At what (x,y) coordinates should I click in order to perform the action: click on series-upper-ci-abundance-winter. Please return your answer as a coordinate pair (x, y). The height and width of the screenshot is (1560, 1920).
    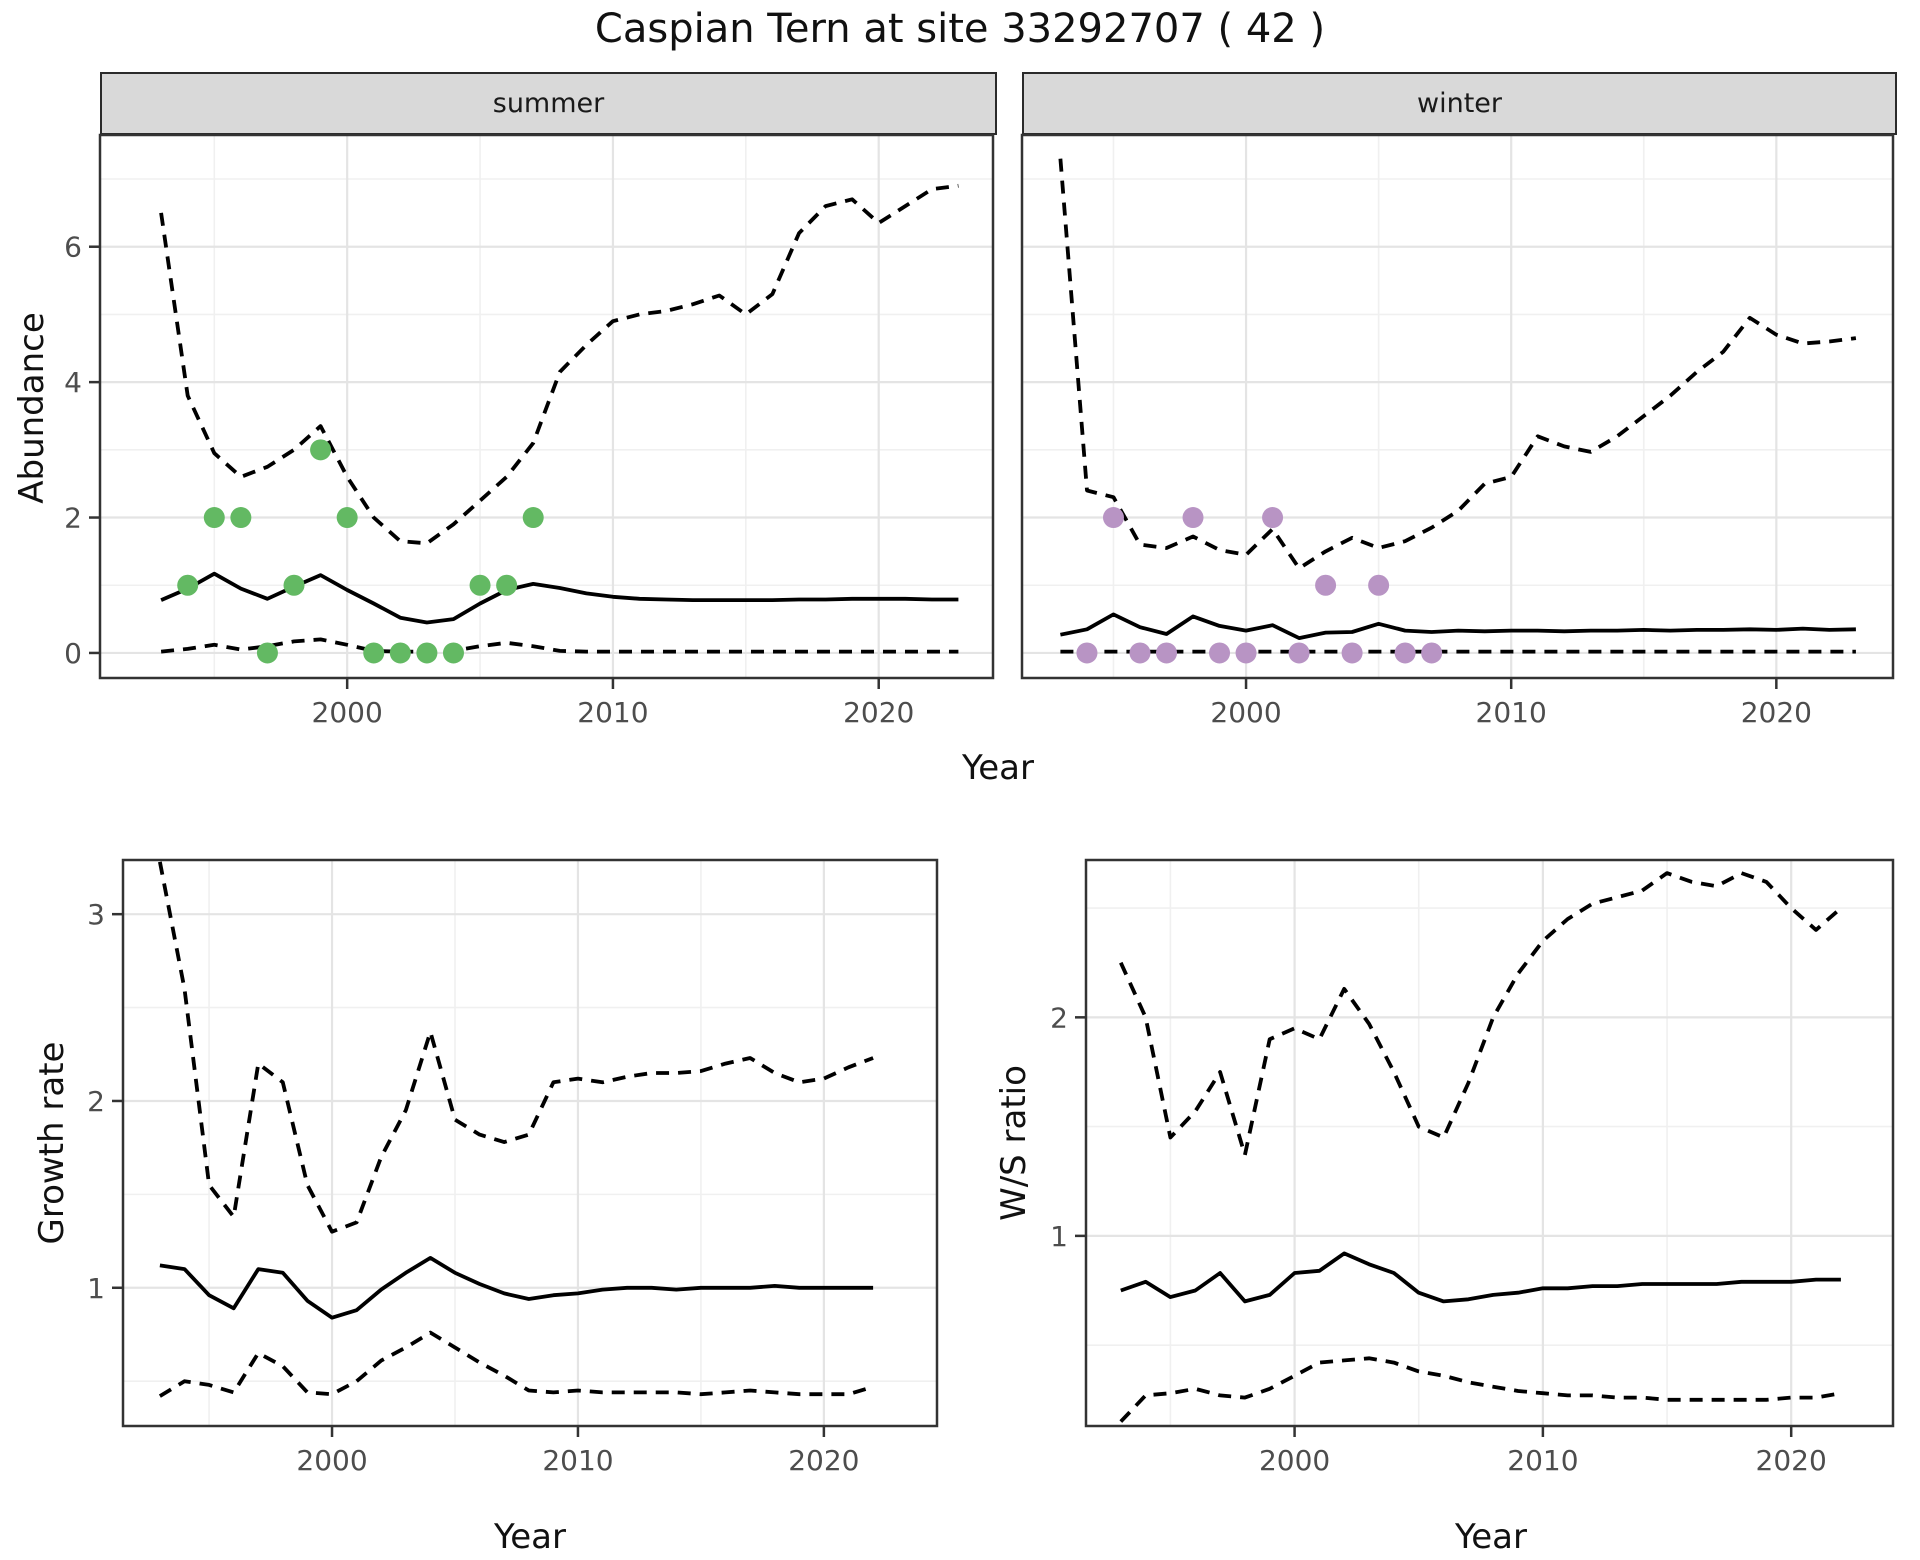
    Looking at the image, I should click on (1457, 364).